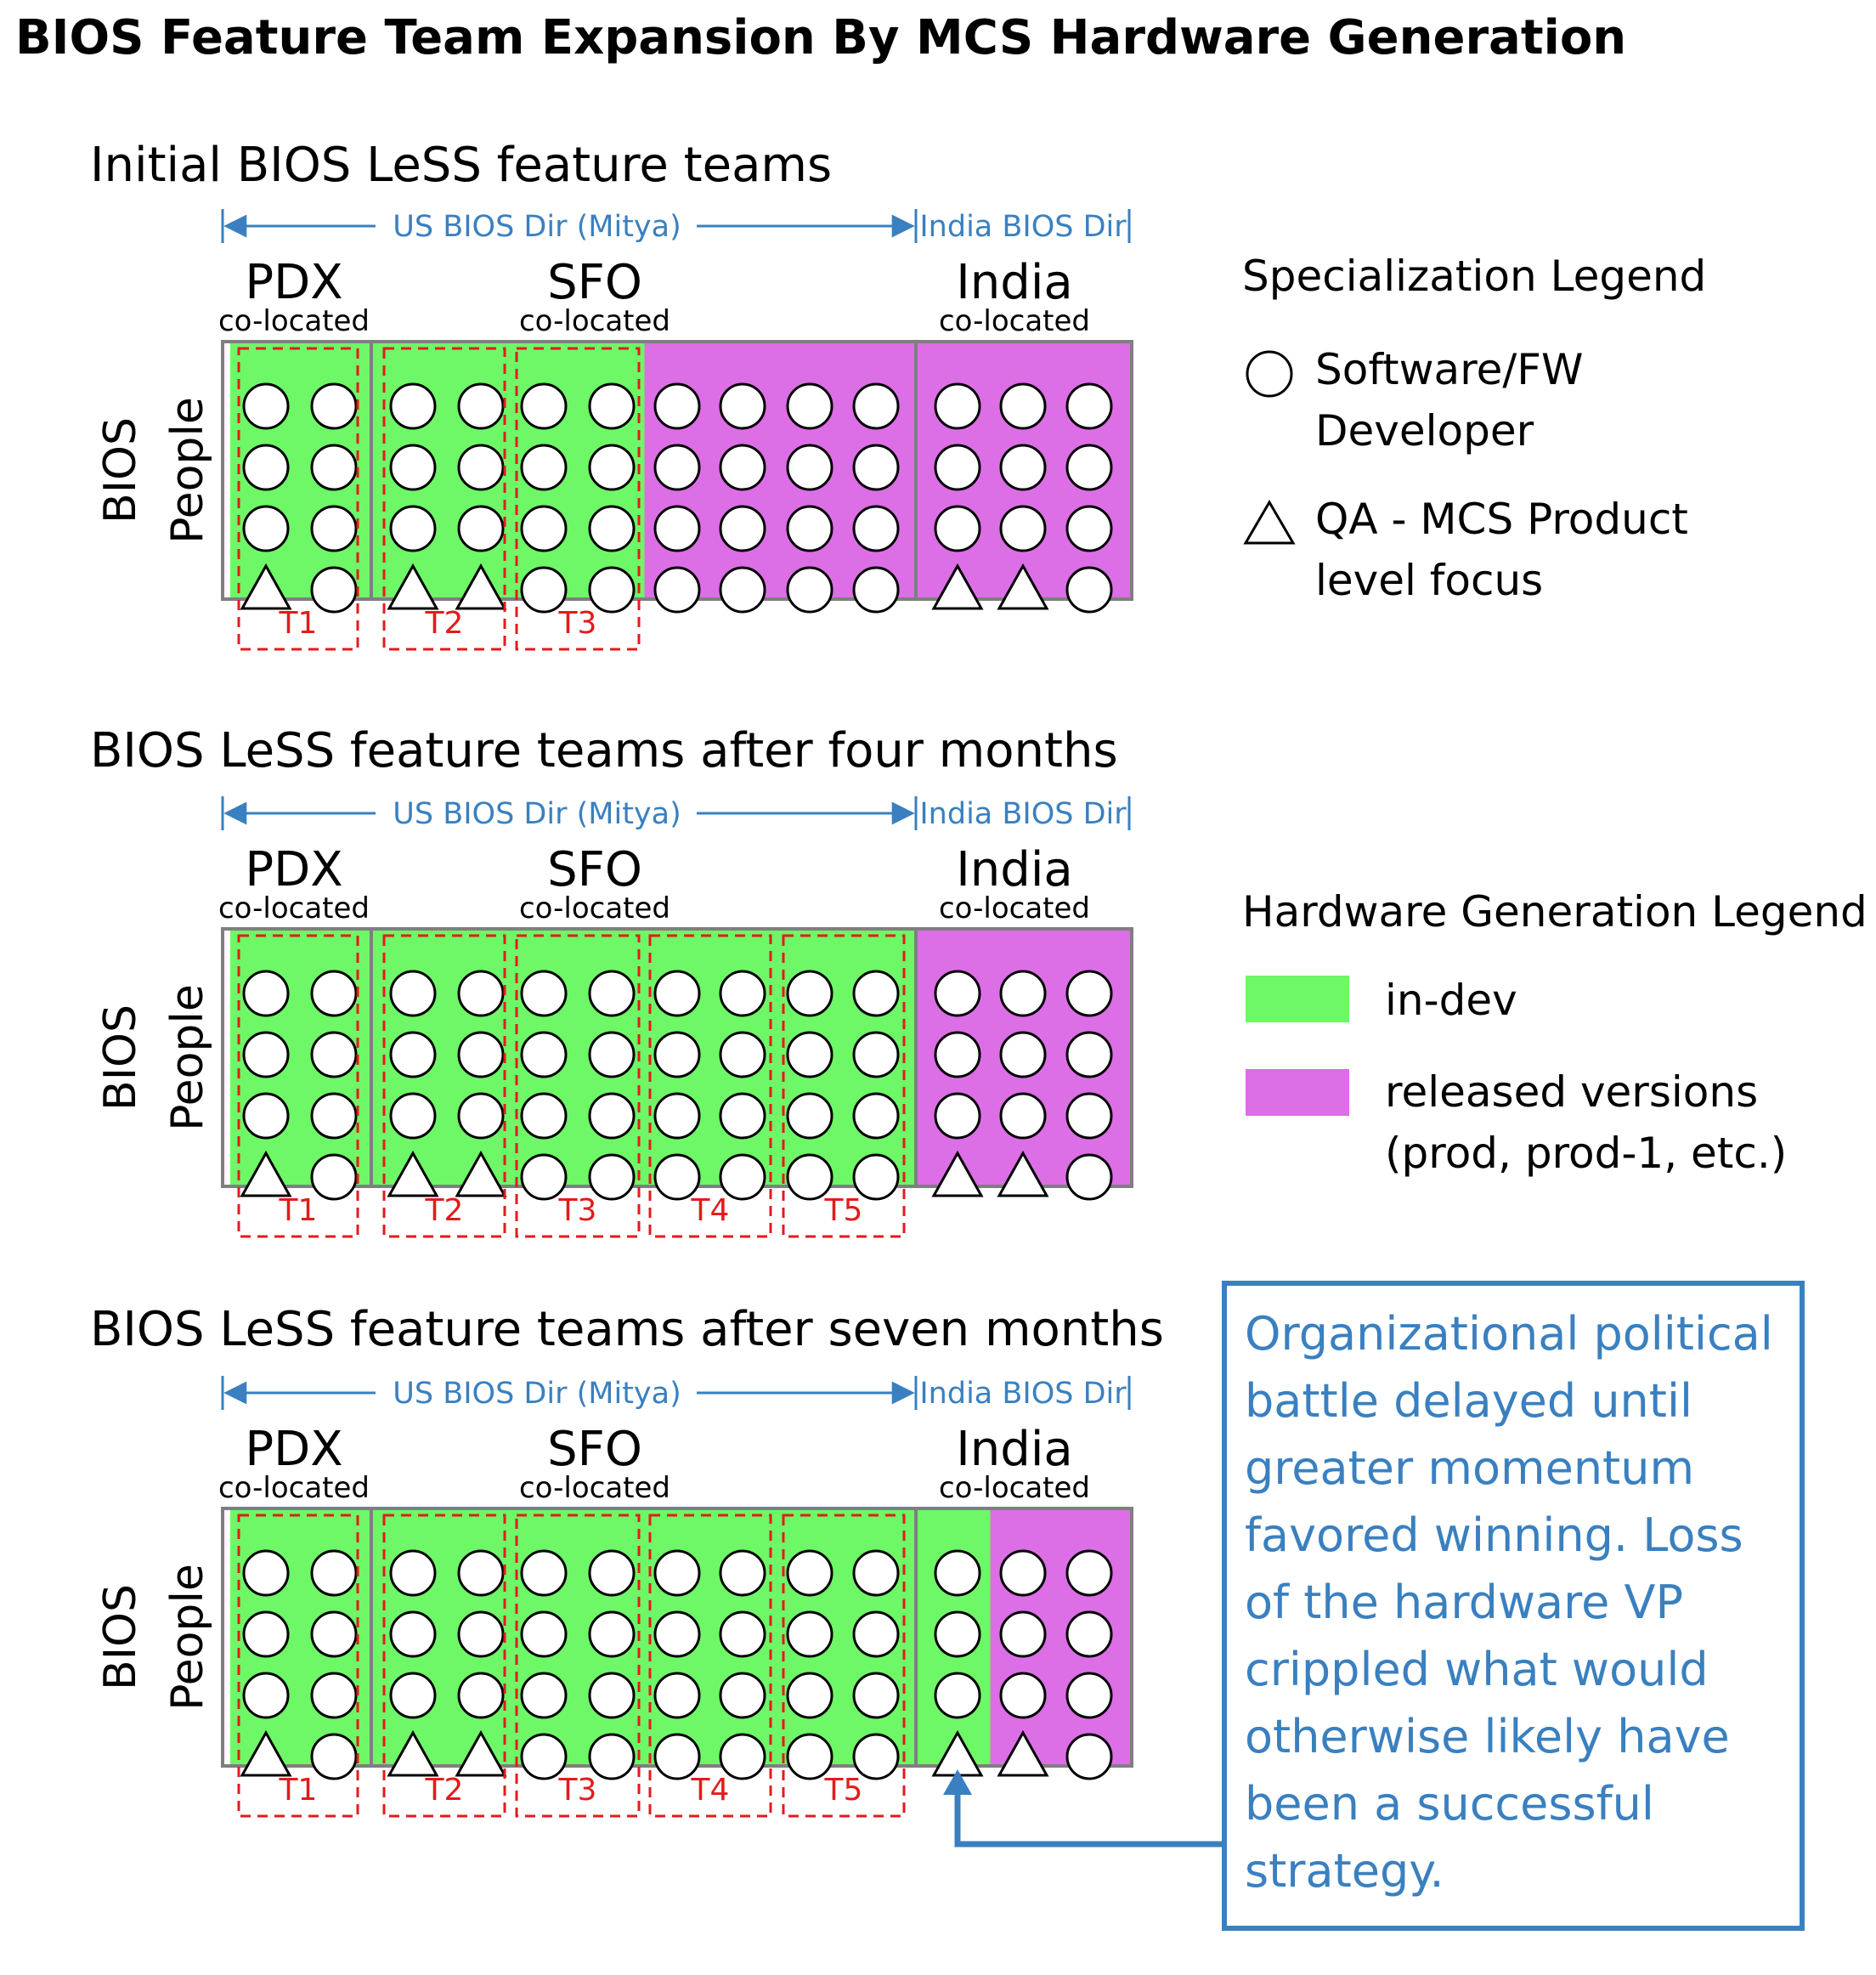  What do you see at coordinates (1297, 1093) in the screenshot?
I see `released-swatch` at bounding box center [1297, 1093].